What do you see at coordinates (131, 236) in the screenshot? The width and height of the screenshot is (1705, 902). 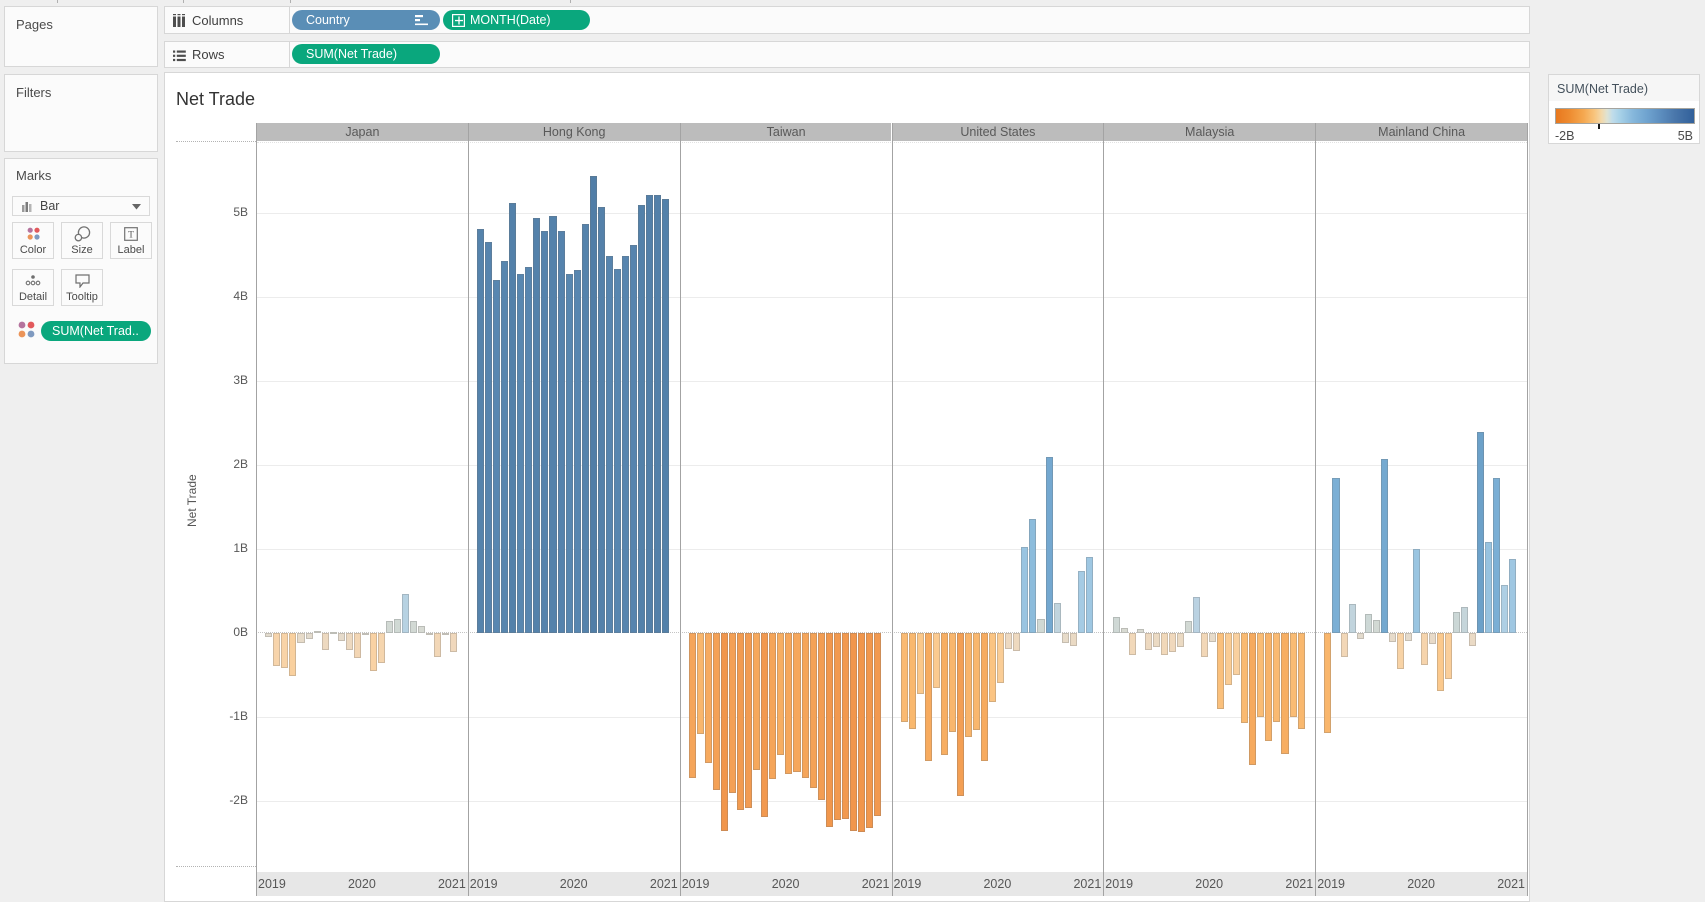 I see `svg-text: T` at bounding box center [131, 236].